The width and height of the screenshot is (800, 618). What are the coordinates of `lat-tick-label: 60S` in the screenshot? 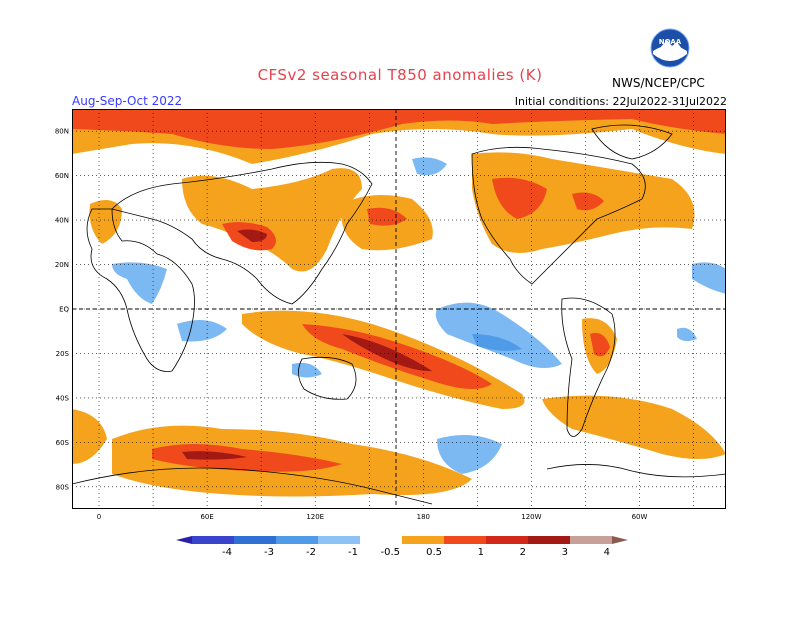 It's located at (63, 443).